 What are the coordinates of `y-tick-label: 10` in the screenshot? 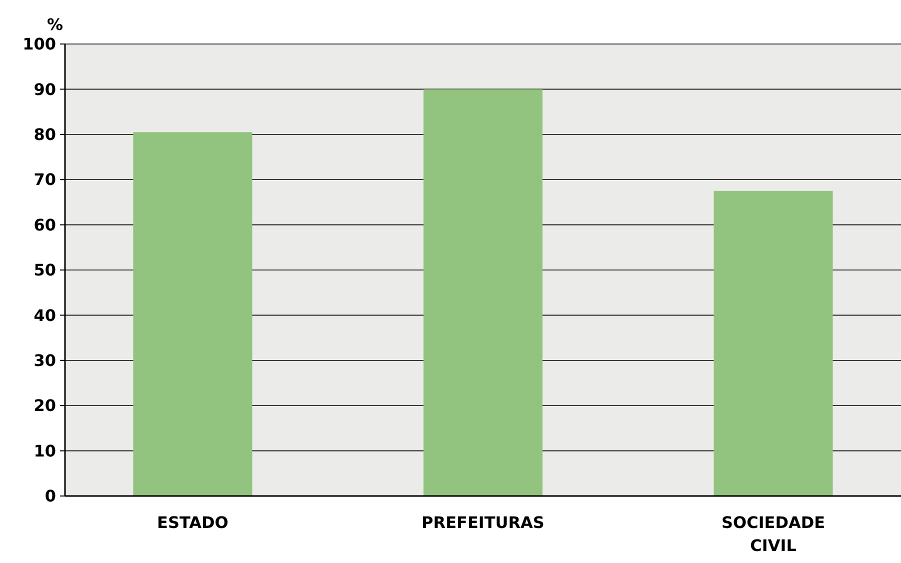 It's located at (45, 450).